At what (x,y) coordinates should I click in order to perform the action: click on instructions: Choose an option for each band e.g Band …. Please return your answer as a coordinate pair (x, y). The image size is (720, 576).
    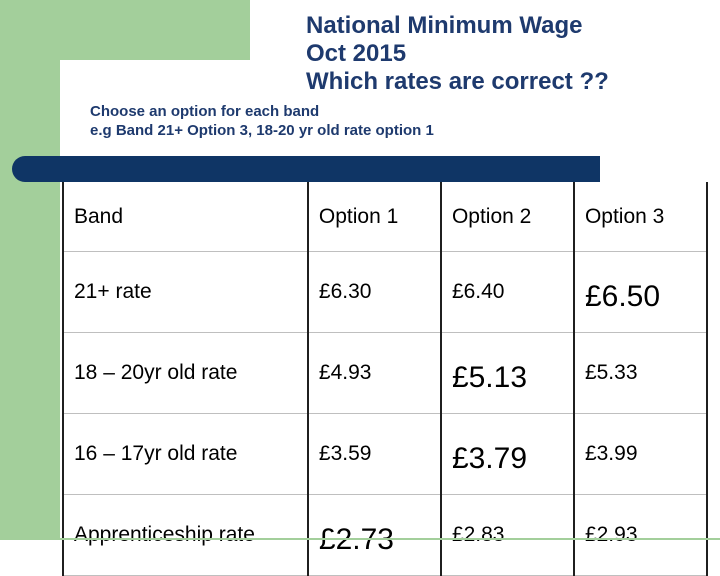
    Looking at the image, I should click on (262, 121).